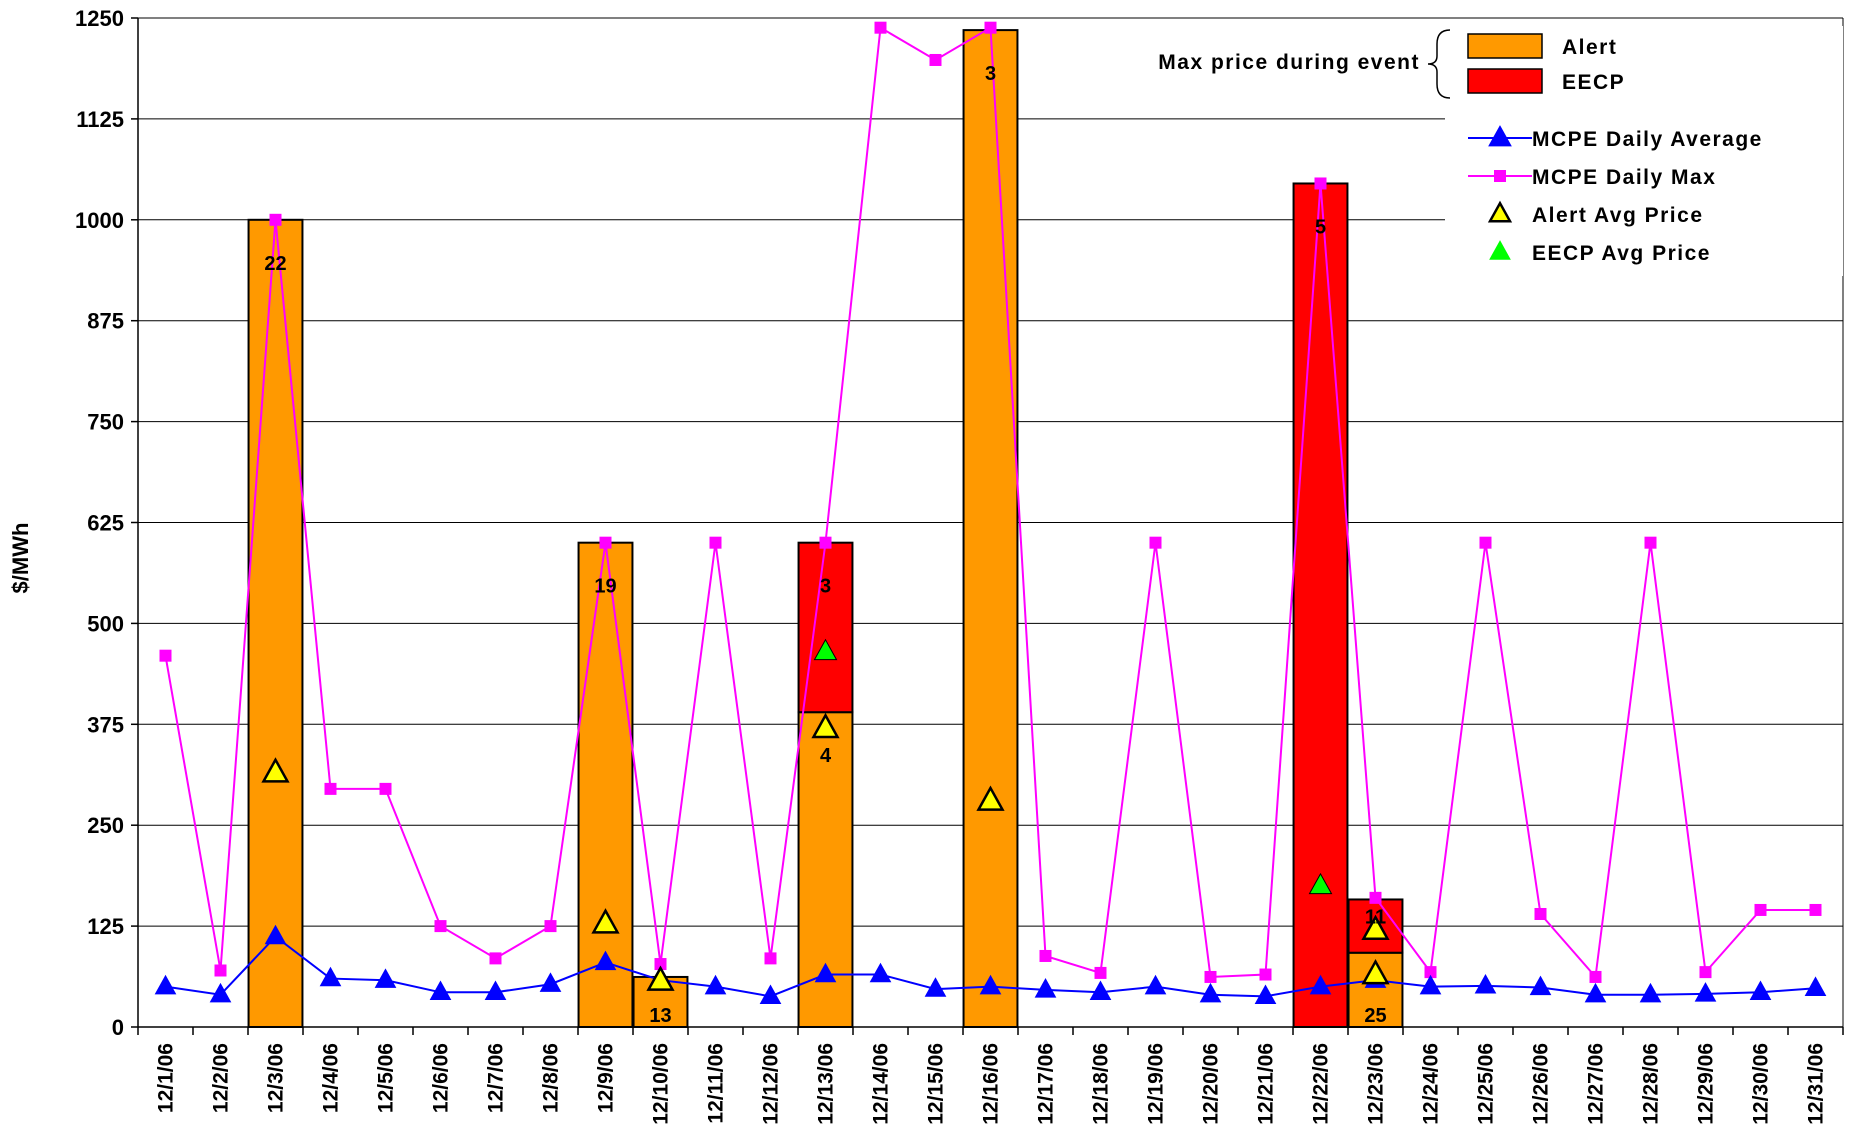 The height and width of the screenshot is (1140, 1853). Describe the element at coordinates (660, 1016) in the screenshot. I see `event-count-label: 13` at that location.